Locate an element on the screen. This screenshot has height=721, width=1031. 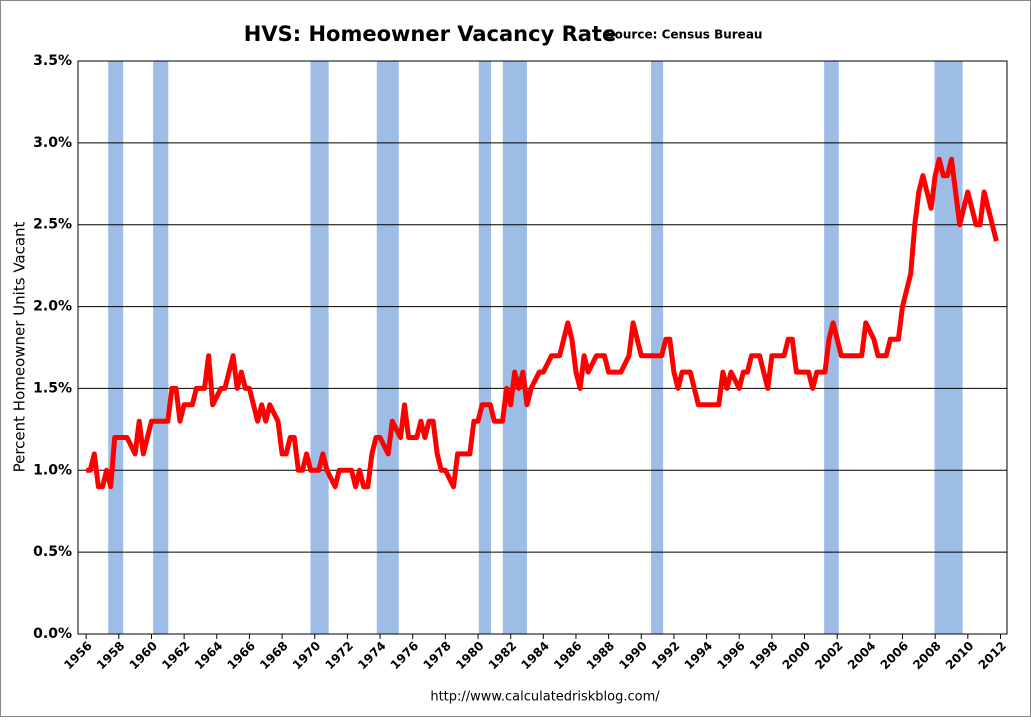
y-tick-label: 3.0% is located at coordinates (52, 143).